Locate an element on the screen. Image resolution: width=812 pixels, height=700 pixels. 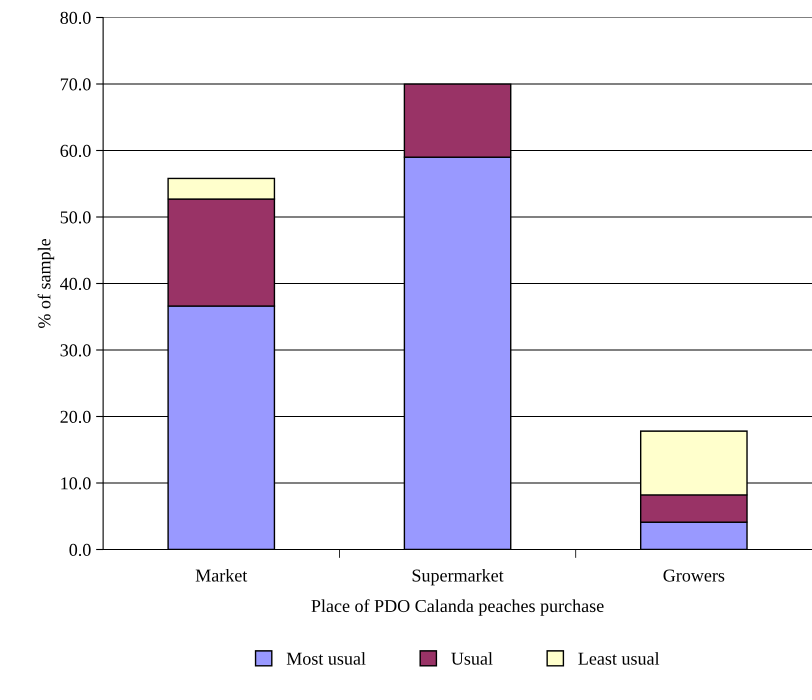
legend-label: Usual is located at coordinates (472, 658).